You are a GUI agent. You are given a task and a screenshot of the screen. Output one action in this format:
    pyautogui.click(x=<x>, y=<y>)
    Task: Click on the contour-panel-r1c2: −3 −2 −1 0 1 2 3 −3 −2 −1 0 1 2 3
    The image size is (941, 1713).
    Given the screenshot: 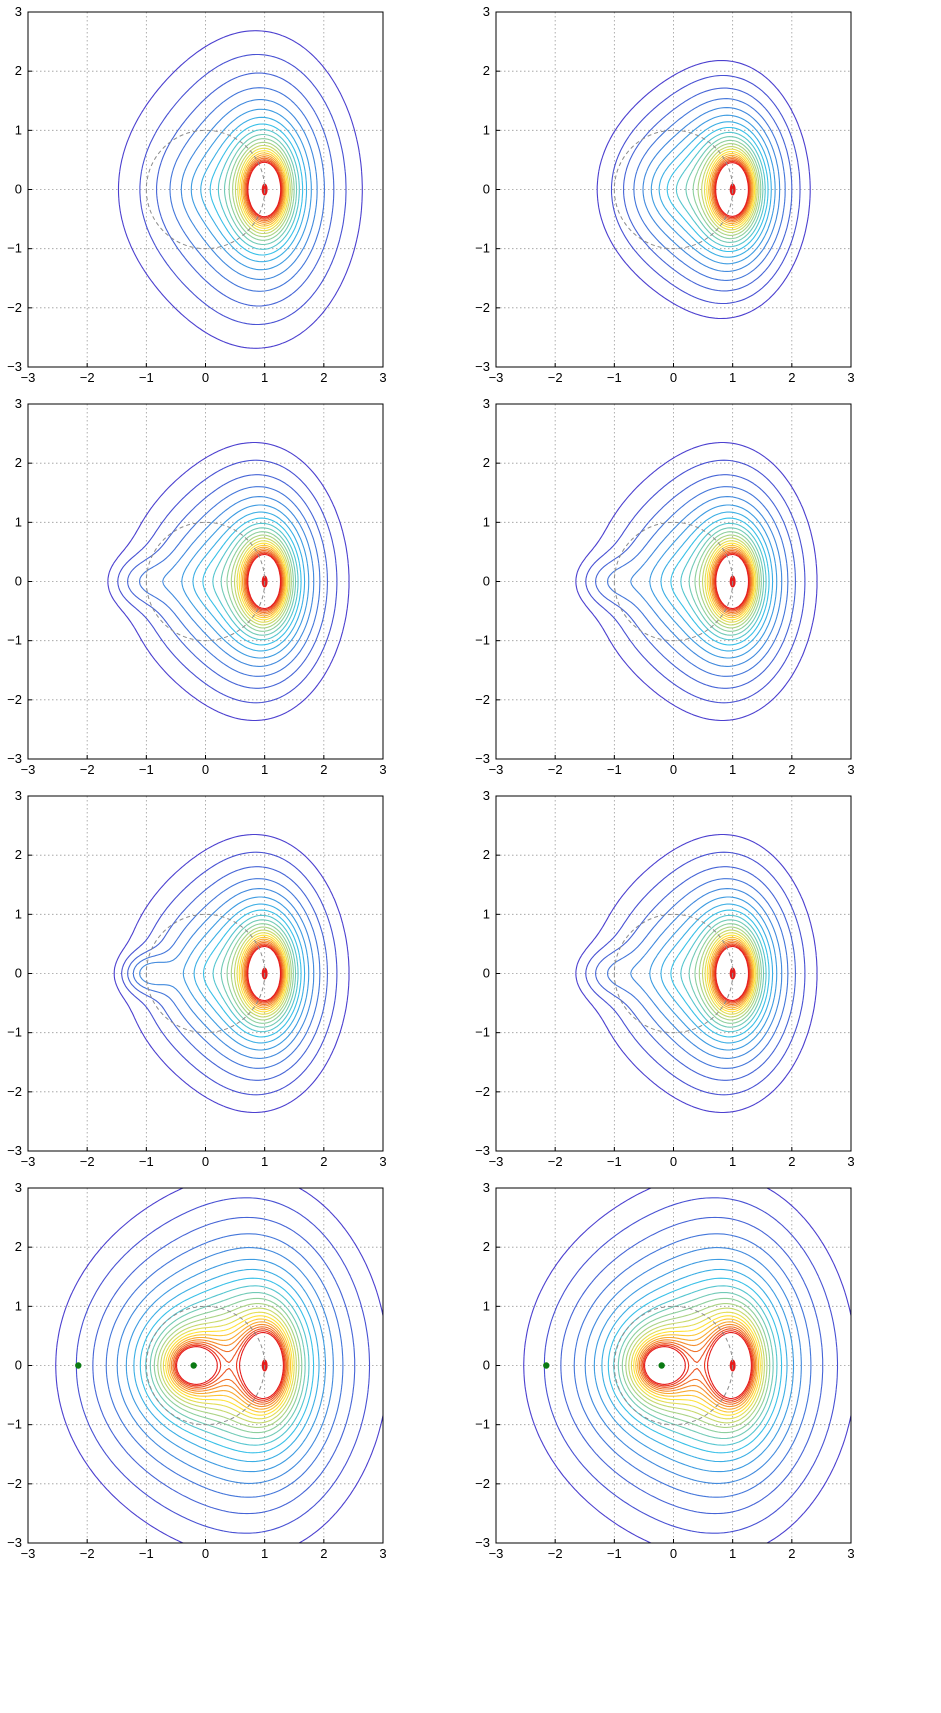 What is the action you would take?
    pyautogui.click(x=675, y=199)
    